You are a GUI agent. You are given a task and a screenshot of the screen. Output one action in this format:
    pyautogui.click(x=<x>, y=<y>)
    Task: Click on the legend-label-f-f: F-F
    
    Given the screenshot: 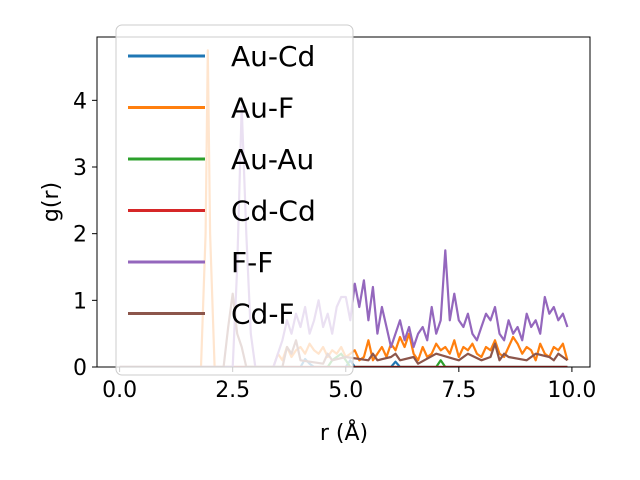 What is the action you would take?
    pyautogui.click(x=252, y=262)
    